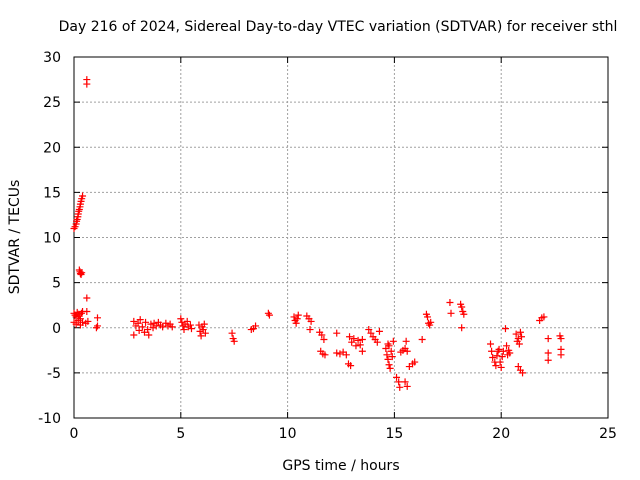 This screenshot has height=480, width=640. What do you see at coordinates (608, 434) in the screenshot?
I see `x-tick-label: 25` at bounding box center [608, 434].